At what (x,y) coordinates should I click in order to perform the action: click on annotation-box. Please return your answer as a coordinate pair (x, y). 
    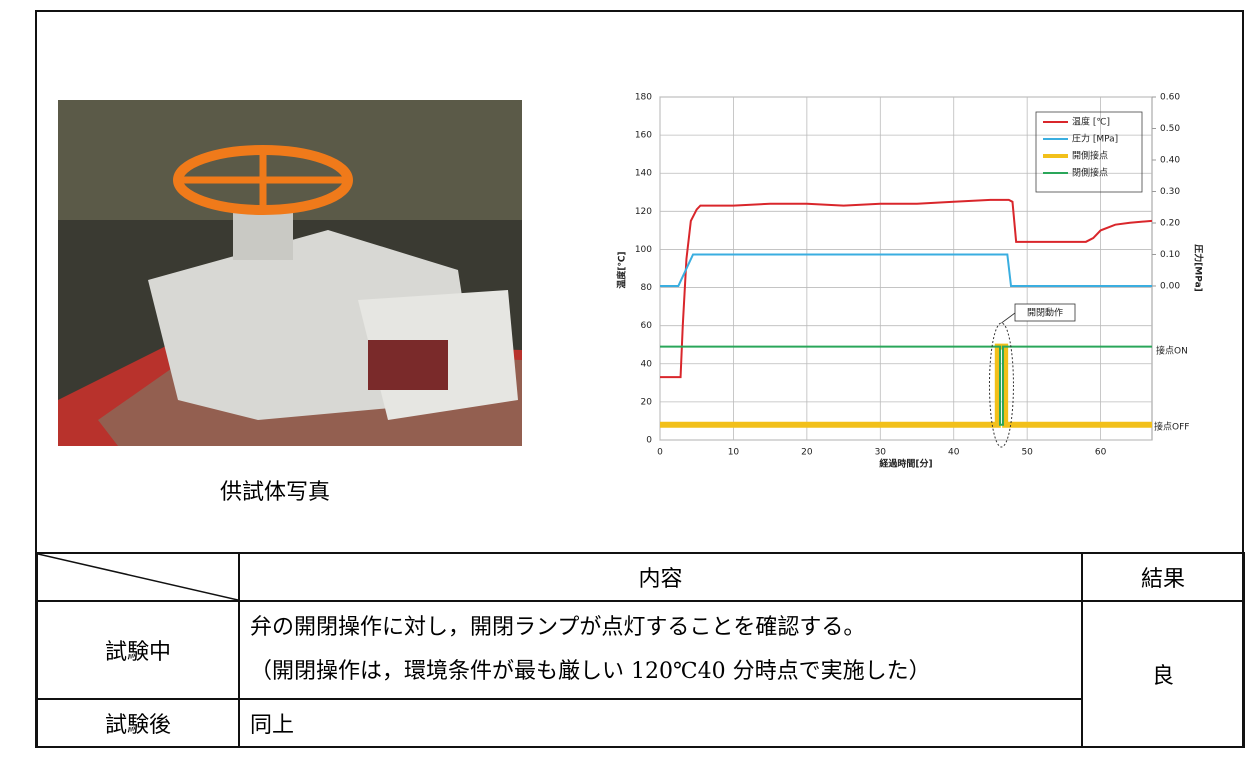
    Looking at the image, I should click on (1045, 312).